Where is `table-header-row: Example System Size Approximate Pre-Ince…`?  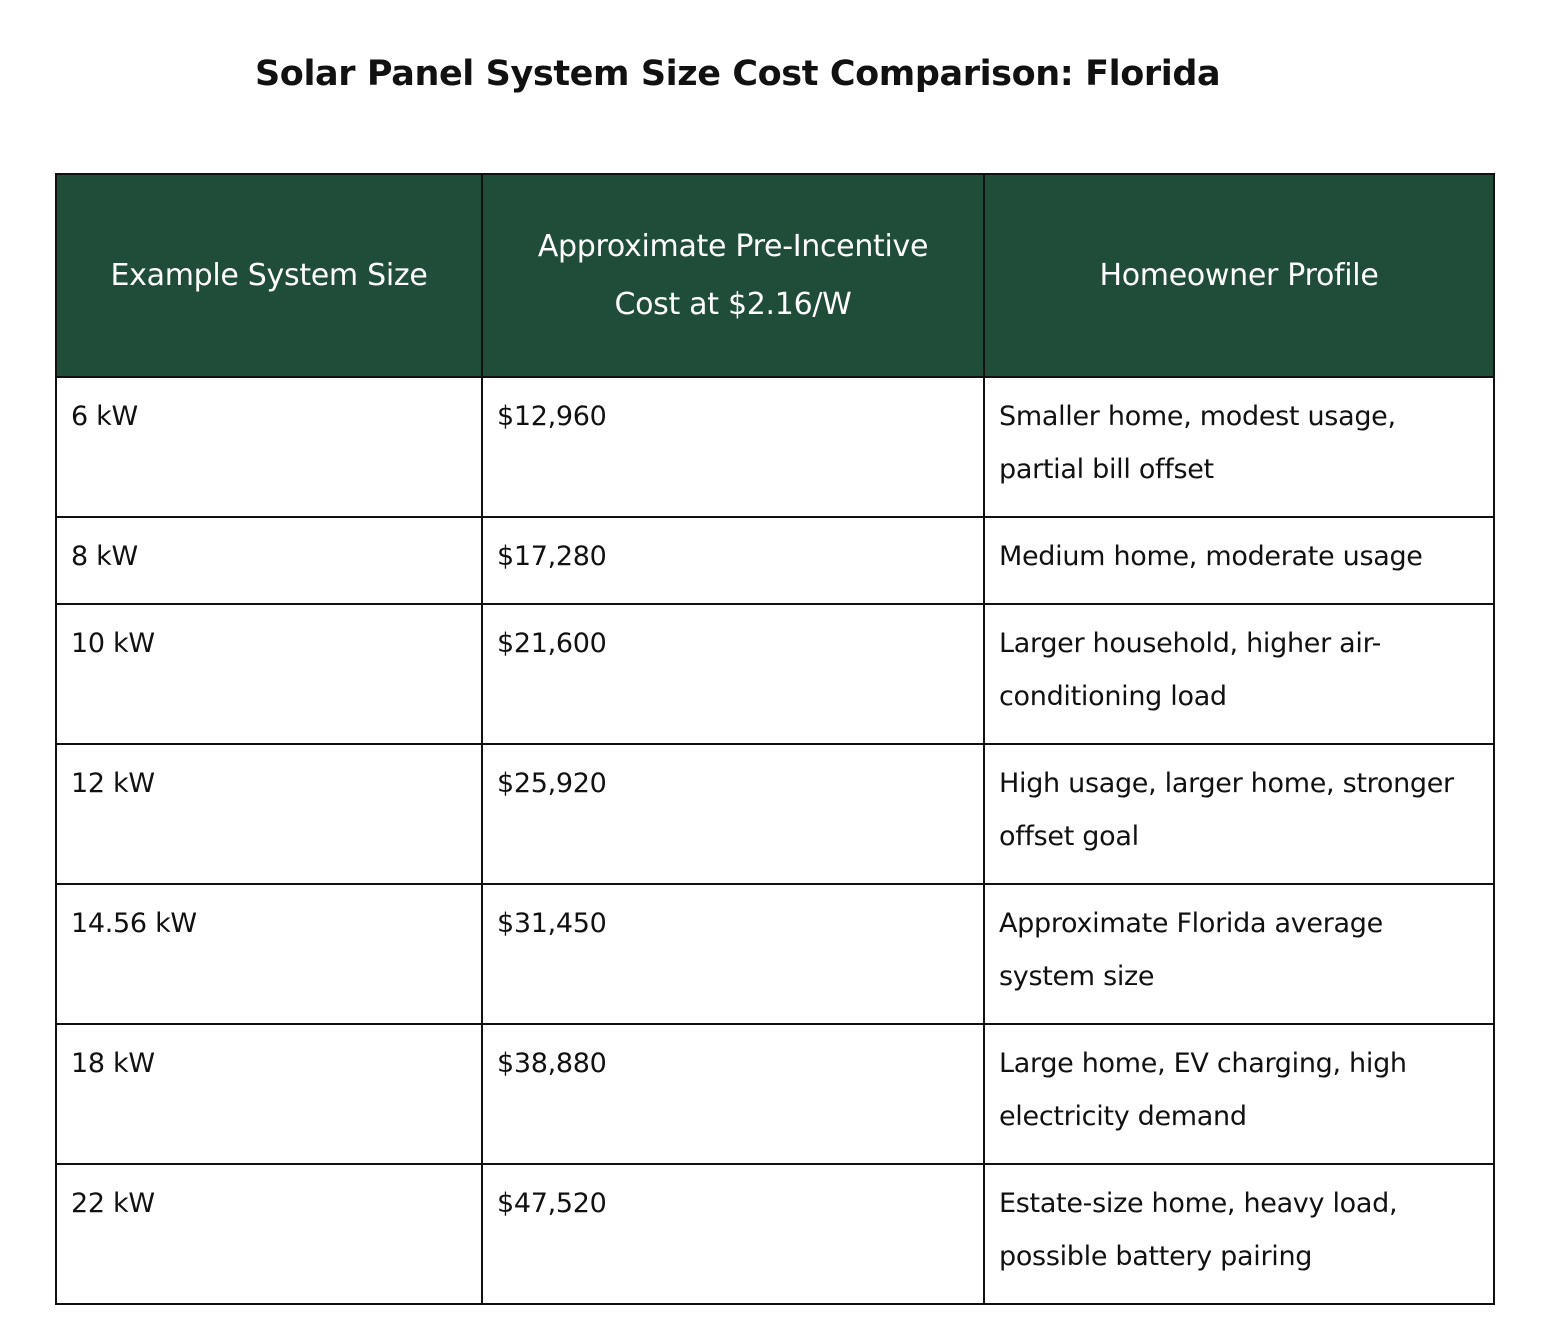 table-header-row: Example System Size Approximate Pre-Ince… is located at coordinates (775, 275).